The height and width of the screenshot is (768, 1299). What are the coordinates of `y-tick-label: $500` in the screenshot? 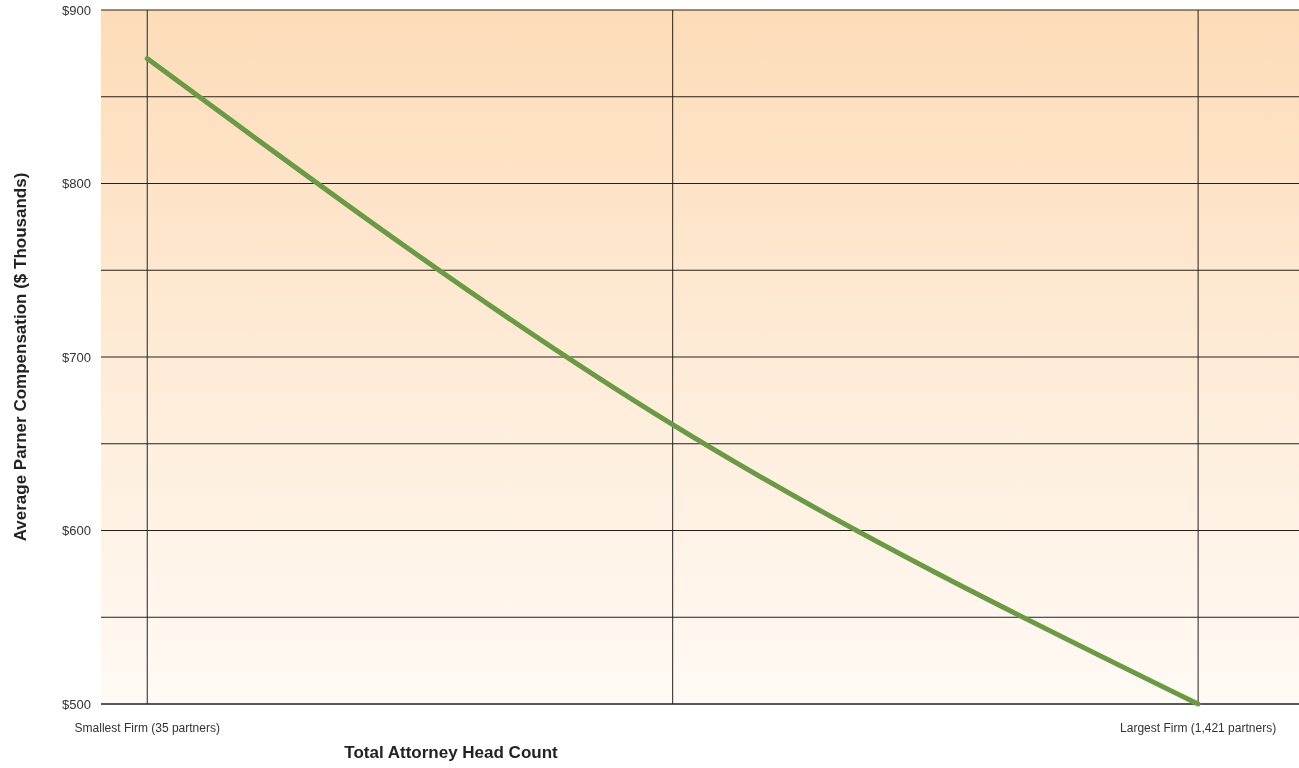 It's located at (76, 704).